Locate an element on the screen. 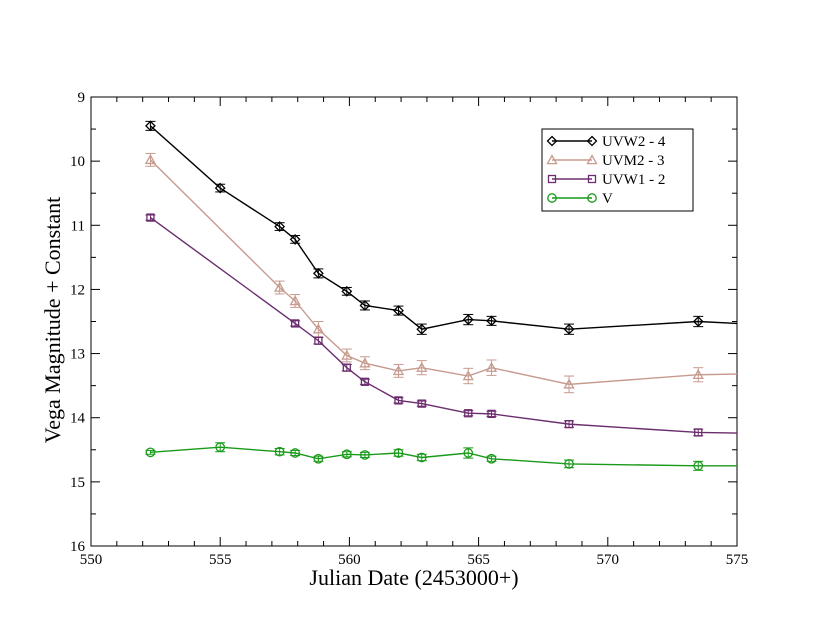  legend: UVW2 - 4 UVM2 - 3 UVW1 - 2 V is located at coordinates (617, 170).